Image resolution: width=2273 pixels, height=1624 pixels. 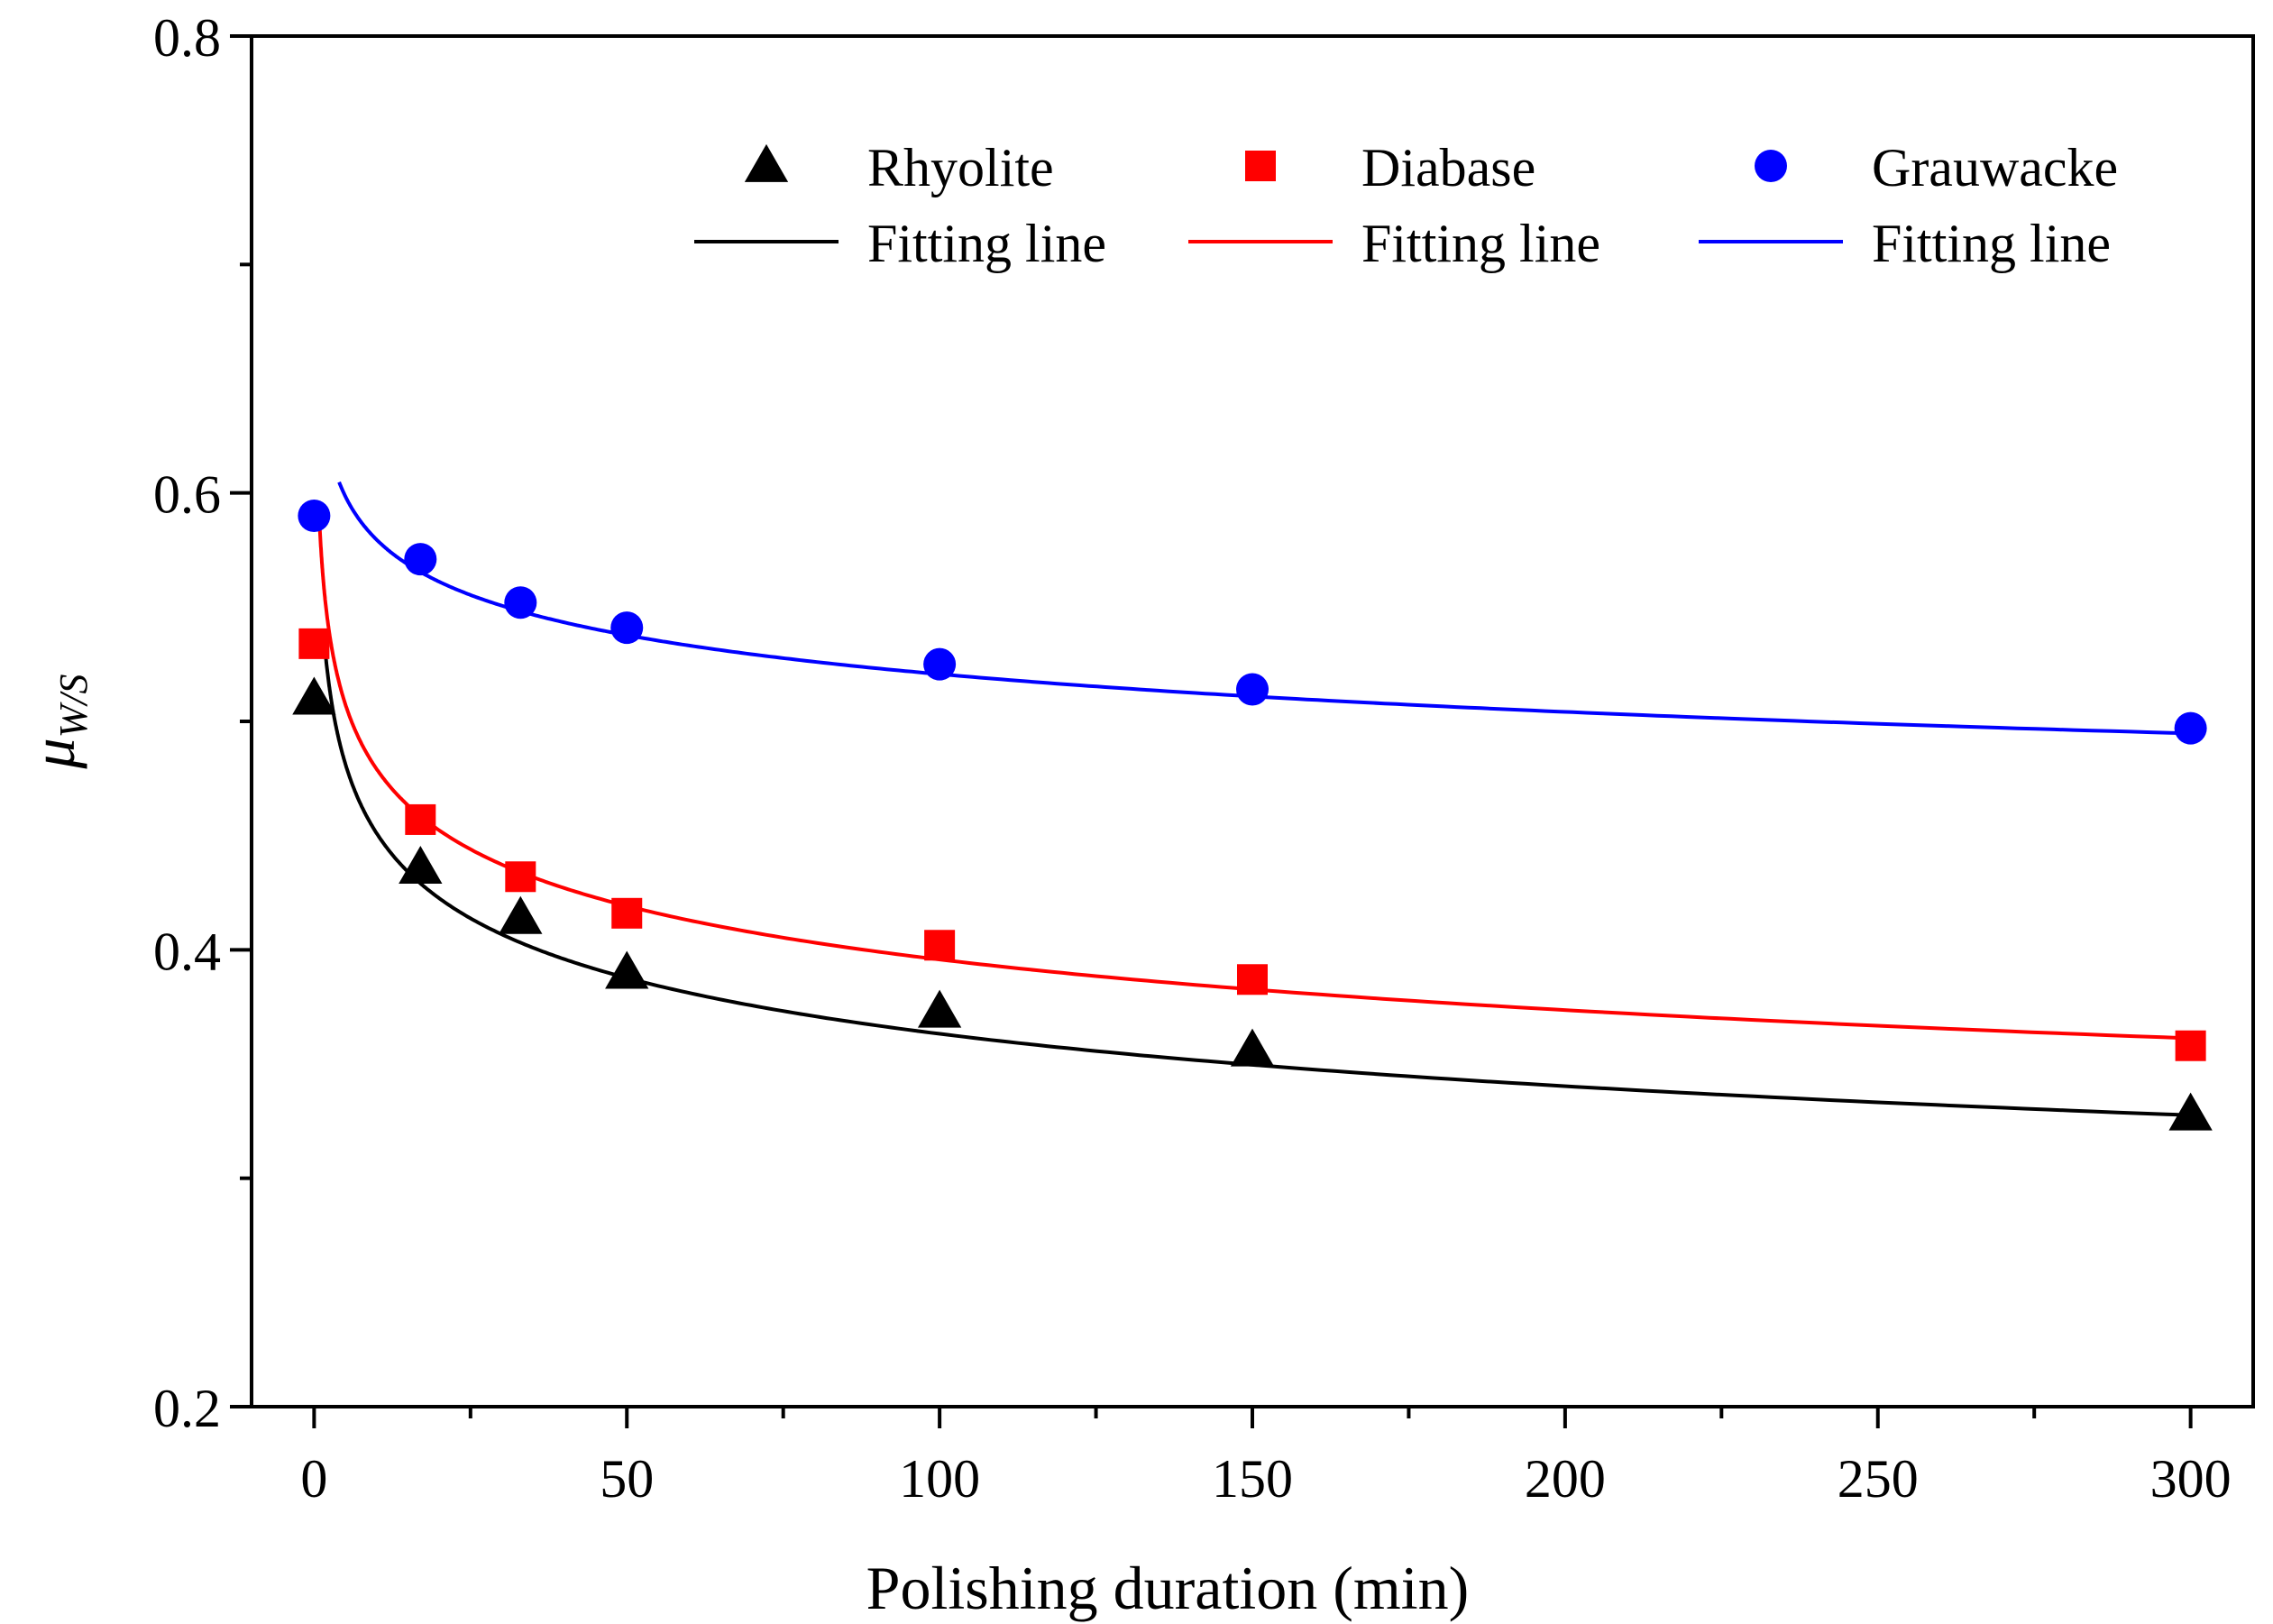 I want to click on y-axis-title: μW/S, so click(x=57, y=721).